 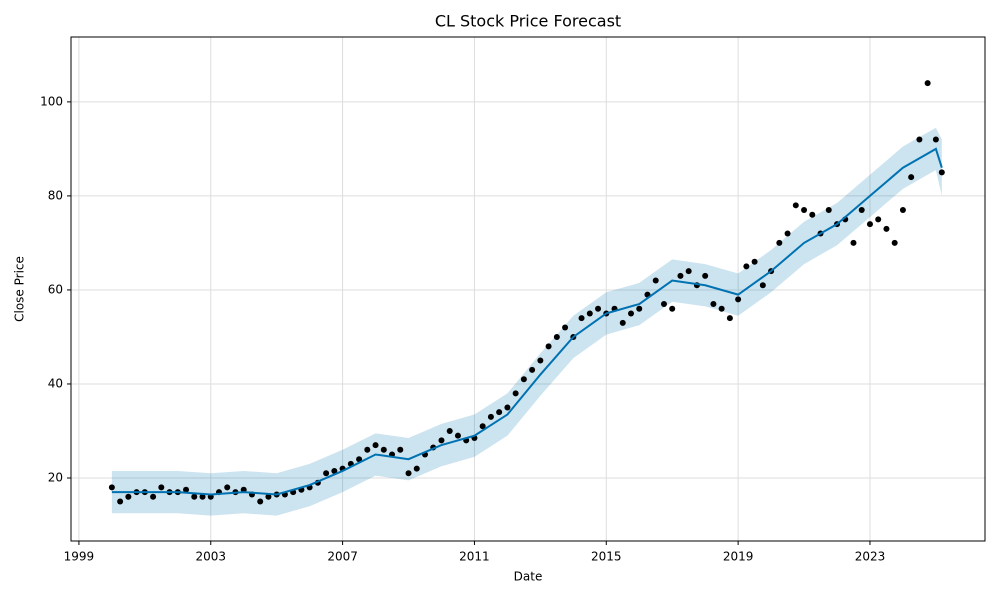 What do you see at coordinates (79, 557) in the screenshot?
I see `x-tick-label: 1999` at bounding box center [79, 557].